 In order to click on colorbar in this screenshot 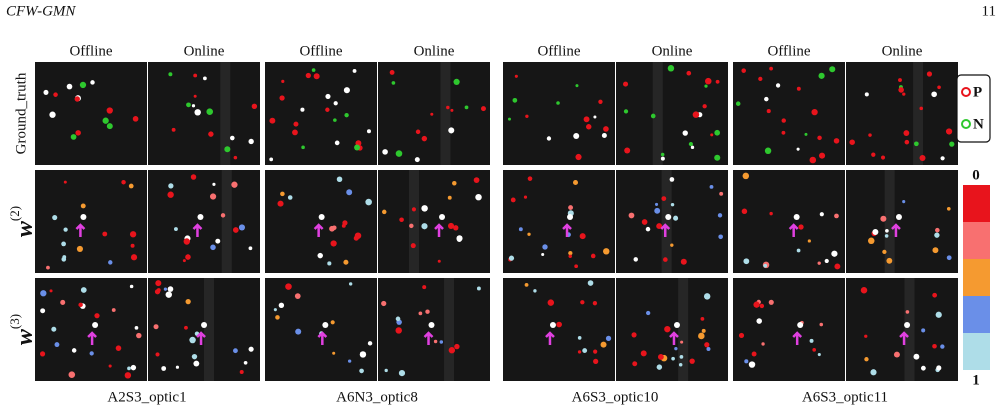, I will do `click(976, 277)`.